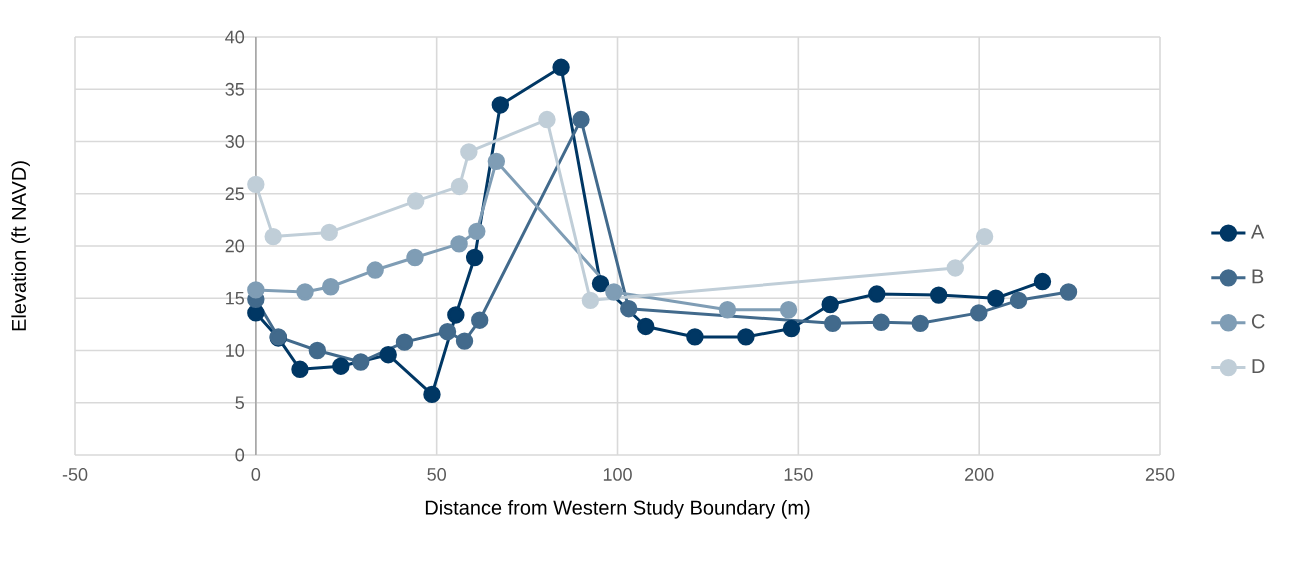 The height and width of the screenshot is (563, 1315). Describe the element at coordinates (235, 350) in the screenshot. I see `y-tick-label: 10` at that location.